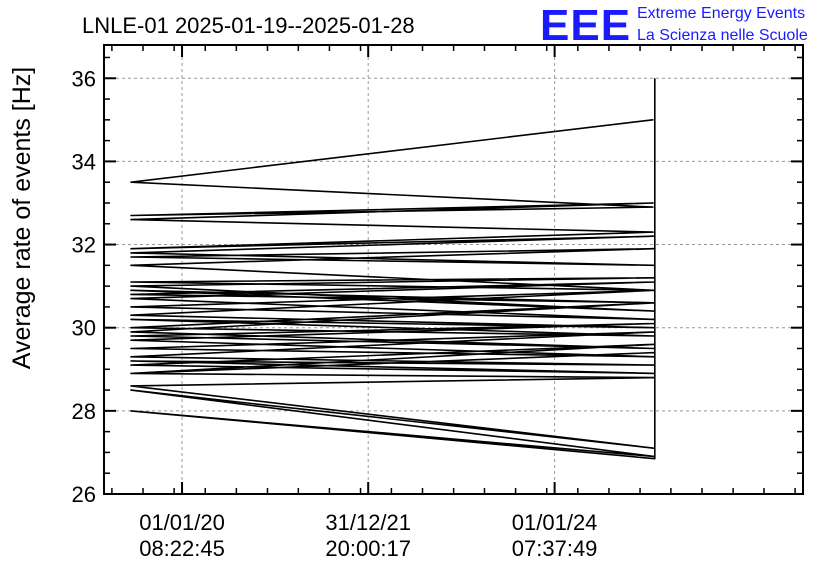  Describe the element at coordinates (722, 35) in the screenshot. I see `logo-line-2: La Scienza nelle Scuole` at that location.